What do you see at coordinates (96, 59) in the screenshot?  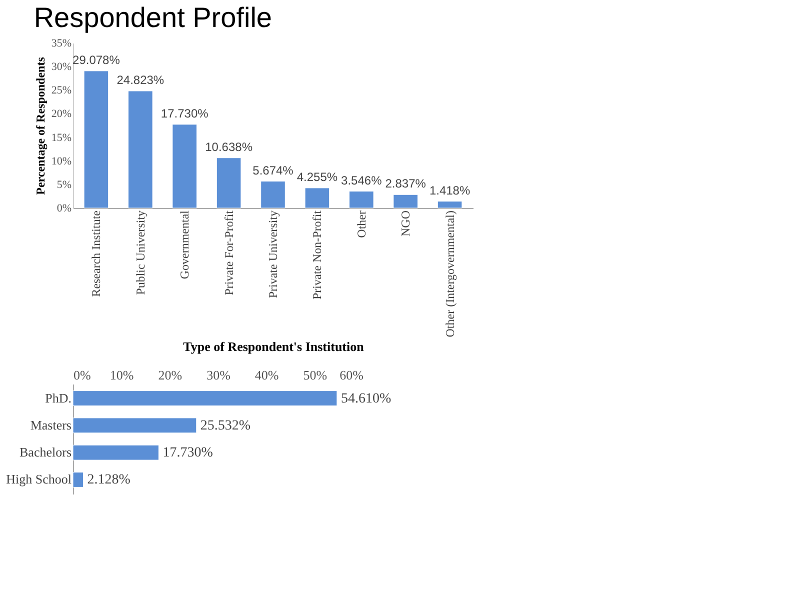 I see `data-label: 29.078%` at bounding box center [96, 59].